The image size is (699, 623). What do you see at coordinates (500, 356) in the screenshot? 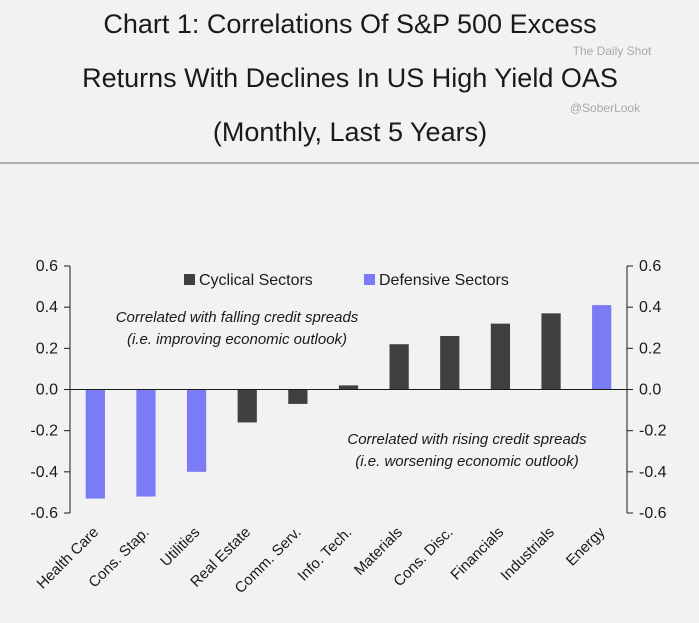
I see `bar-financials` at bounding box center [500, 356].